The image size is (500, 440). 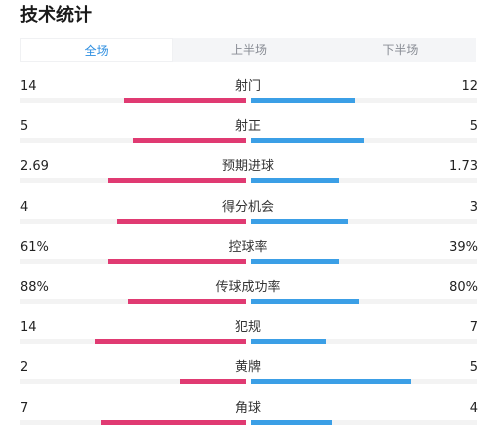 What do you see at coordinates (247, 368) in the screenshot?
I see `stat-label: 黄牌` at bounding box center [247, 368].